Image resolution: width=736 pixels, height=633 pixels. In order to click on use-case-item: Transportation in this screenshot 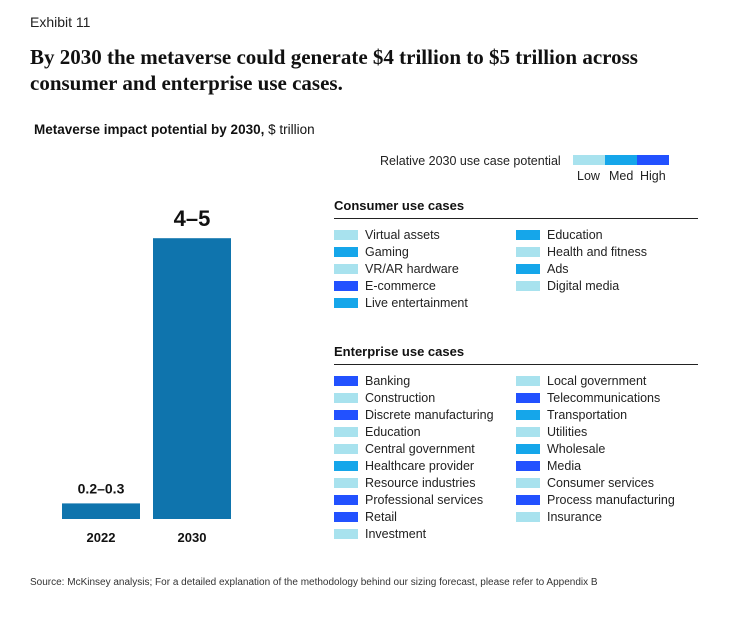, I will do `click(595, 414)`.